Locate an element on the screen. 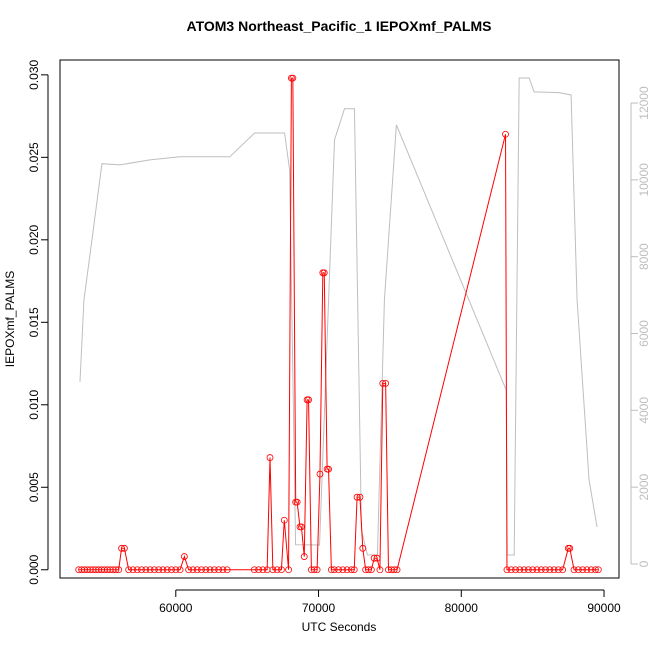 The image size is (650, 650). chart-title: ATOM3 Northeast_Pacific_1 IEPOXmf_PALMS is located at coordinates (339, 26).